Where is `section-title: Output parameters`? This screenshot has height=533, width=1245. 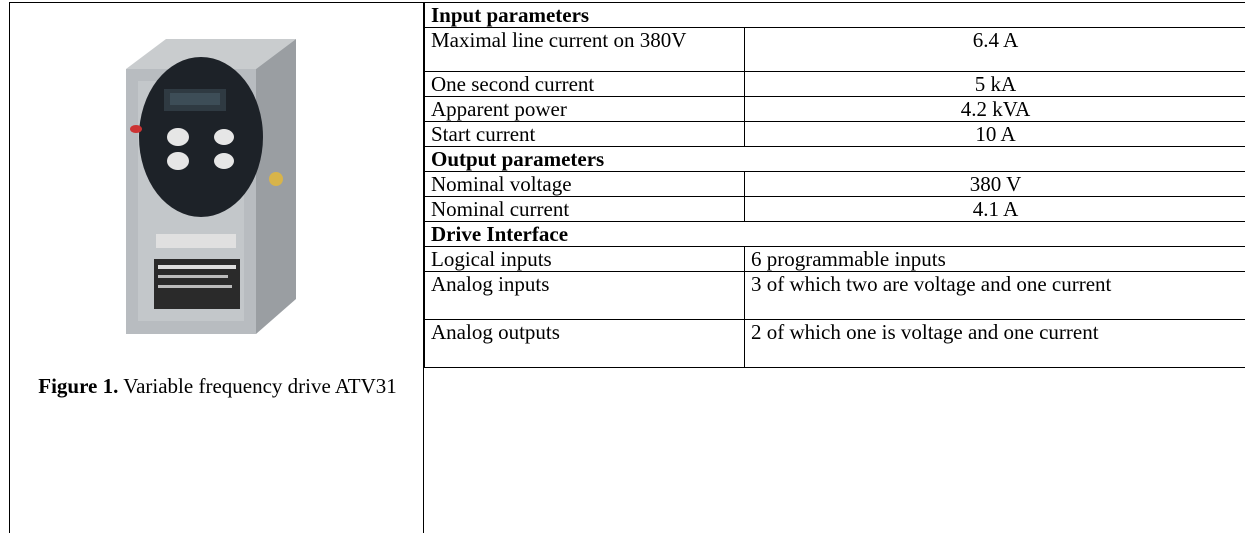
section-title: Output parameters is located at coordinates (834, 159).